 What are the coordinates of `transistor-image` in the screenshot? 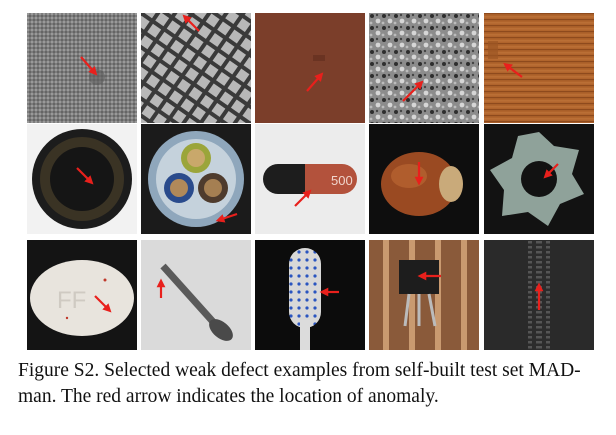 It's located at (424, 295).